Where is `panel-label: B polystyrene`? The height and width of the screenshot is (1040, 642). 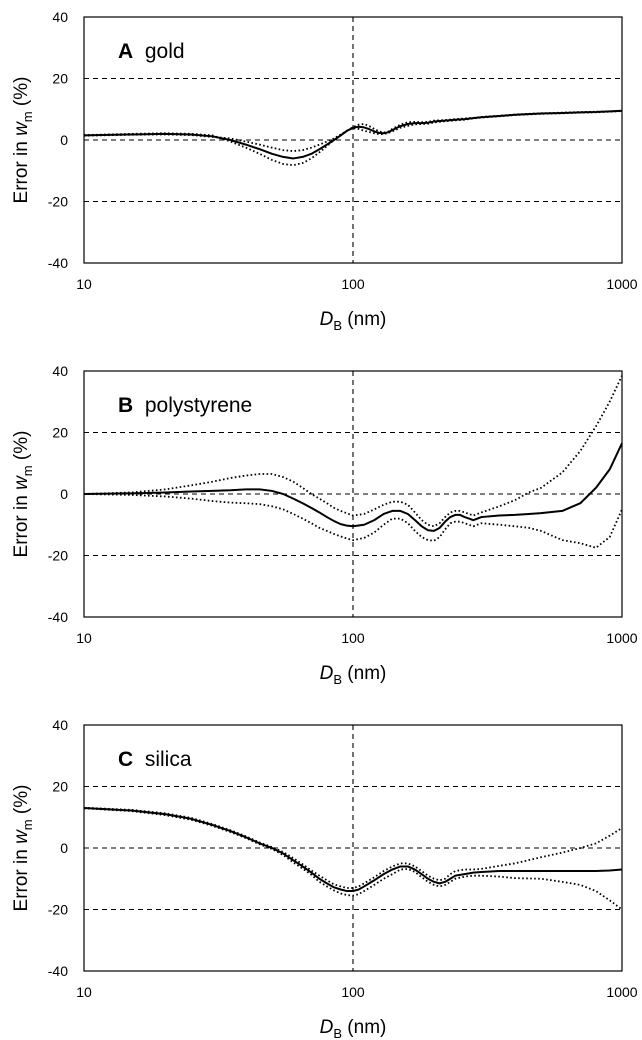 panel-label: B polystyrene is located at coordinates (185, 405).